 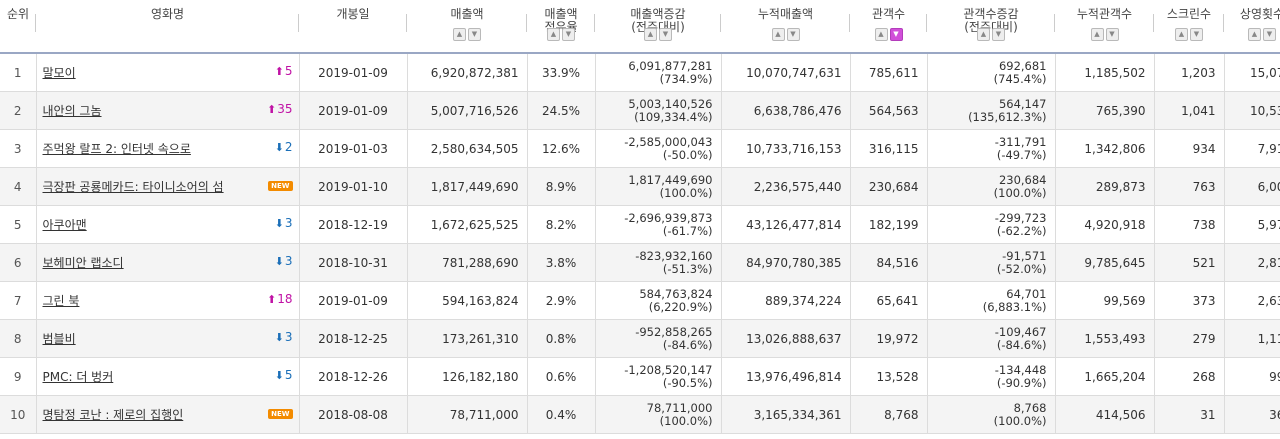 What do you see at coordinates (1189, 27) in the screenshot?
I see `header-screens: 스크린수 ▲ ▼` at bounding box center [1189, 27].